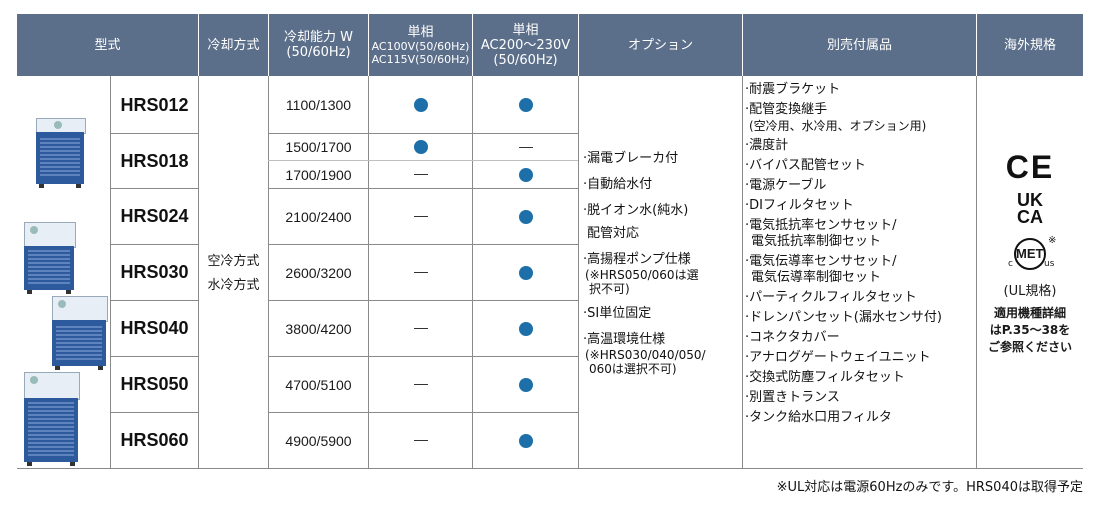  What do you see at coordinates (420, 59) in the screenshot?
I see `header-ac100-line3: AC115V(50/60Hz)` at bounding box center [420, 59].